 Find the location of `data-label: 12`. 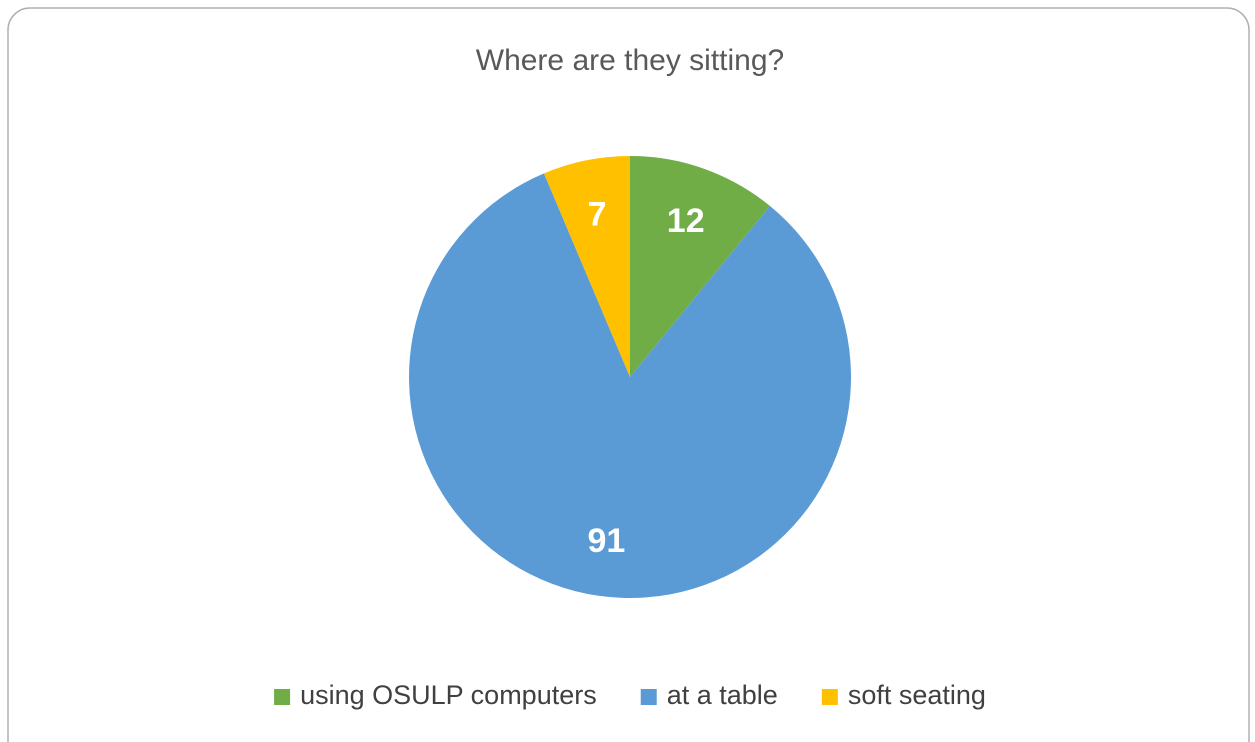

data-label: 12 is located at coordinates (686, 221).